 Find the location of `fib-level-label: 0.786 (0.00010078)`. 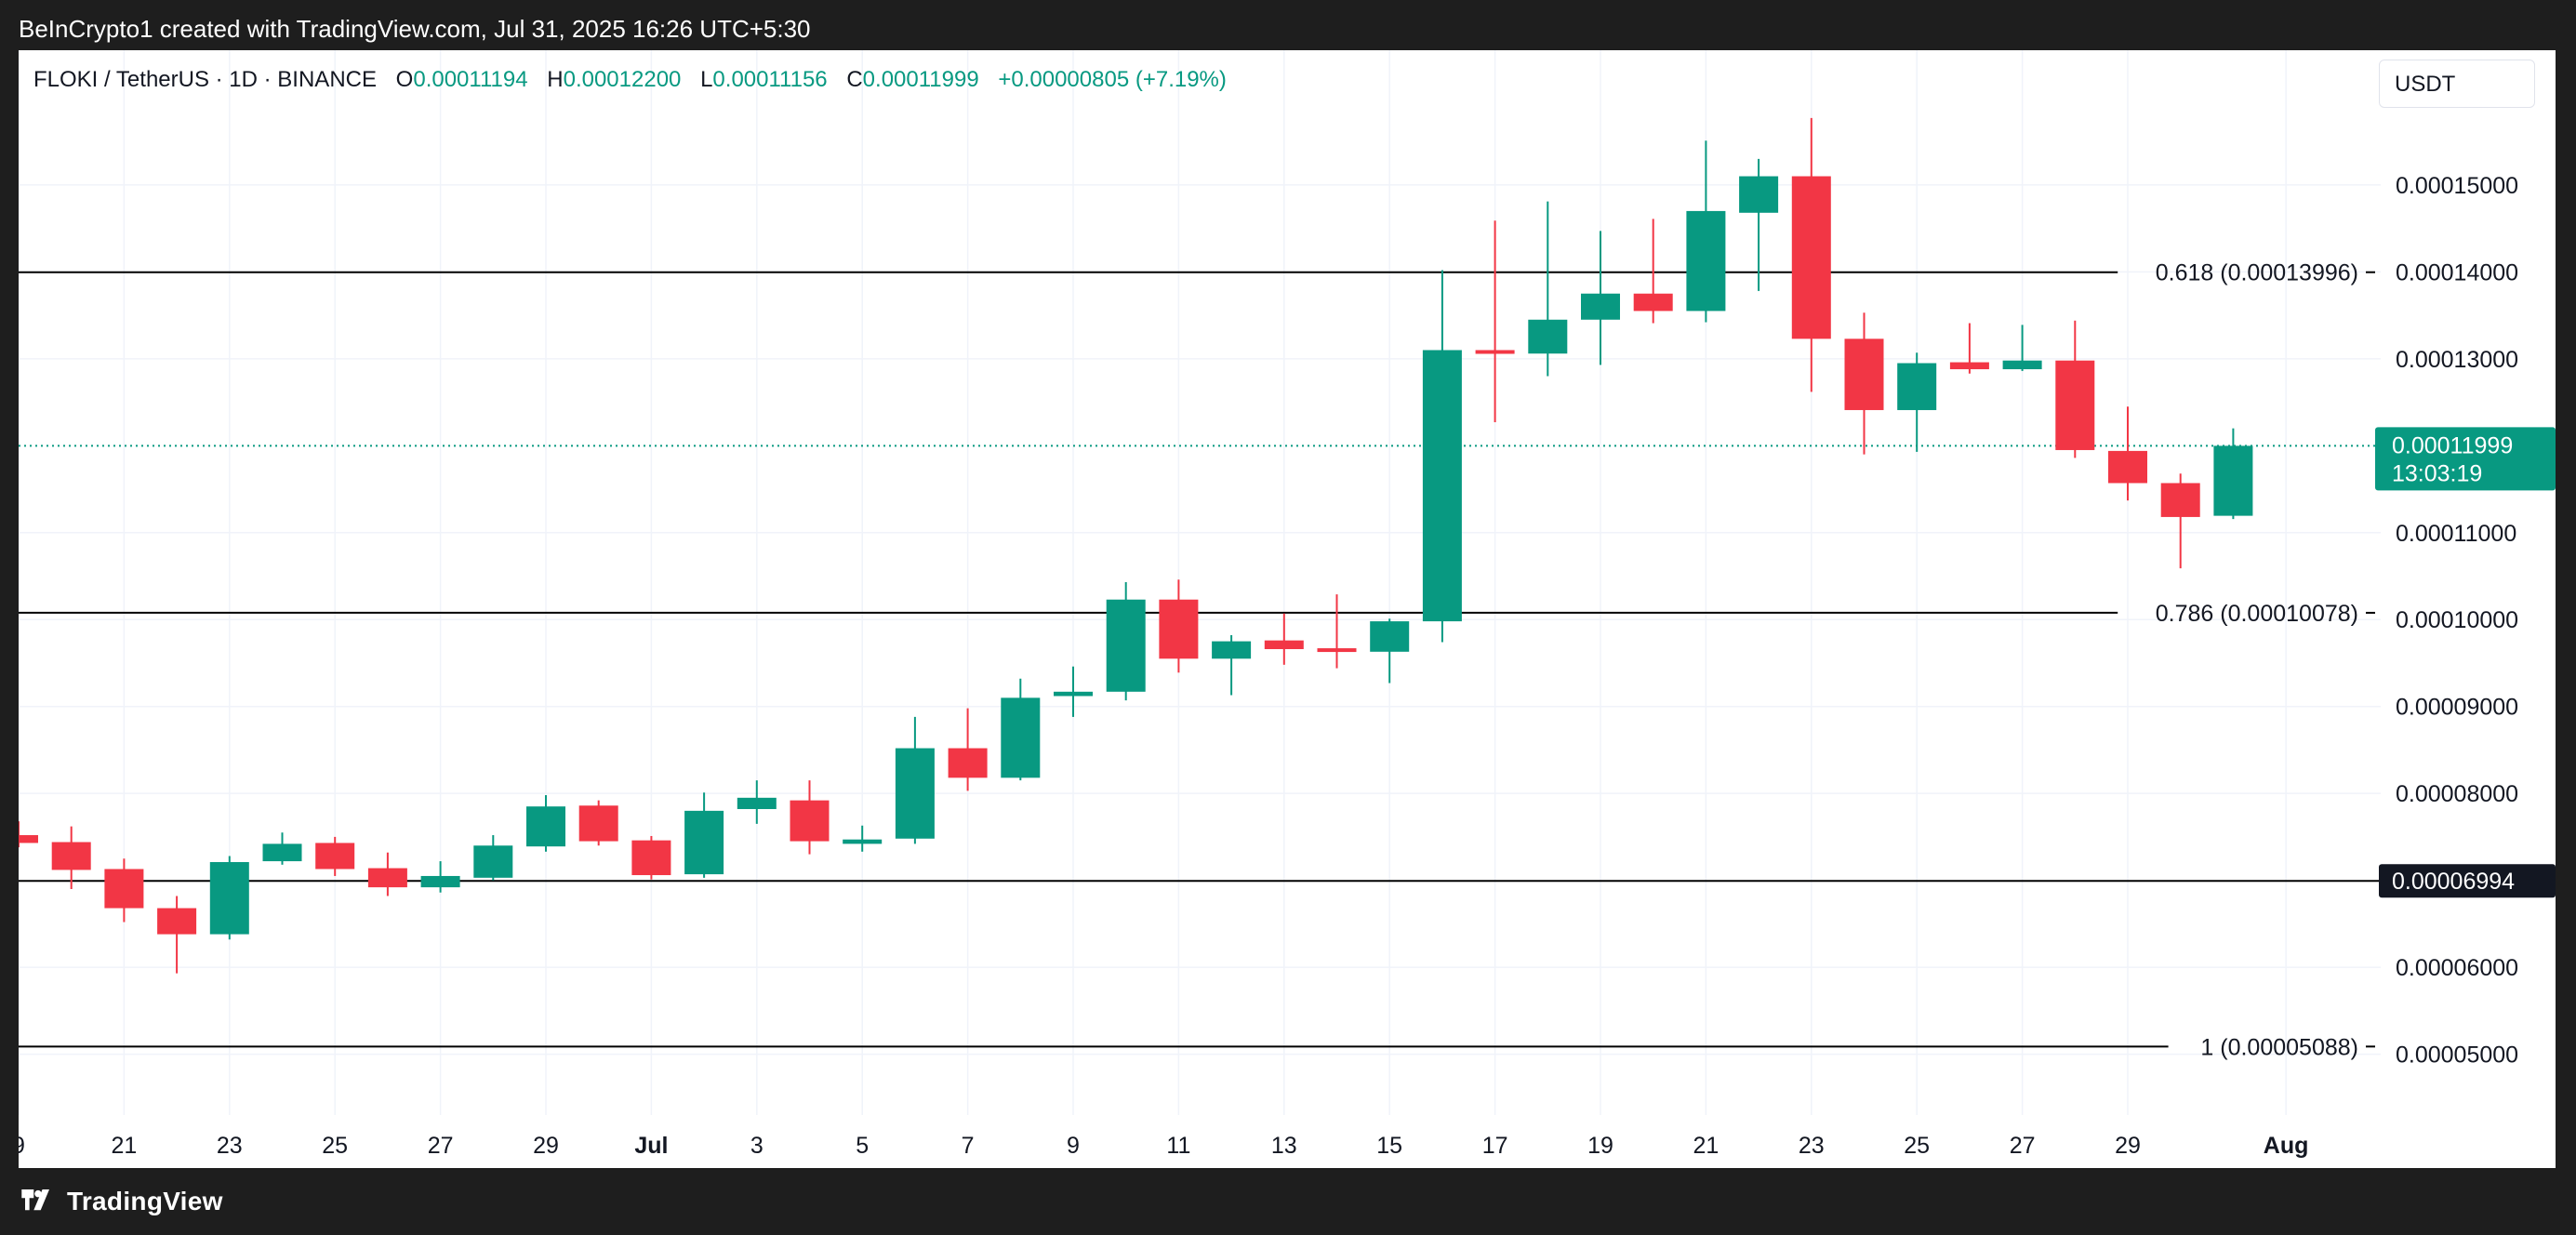

fib-level-label: 0.786 (0.00010078) is located at coordinates (2257, 614).